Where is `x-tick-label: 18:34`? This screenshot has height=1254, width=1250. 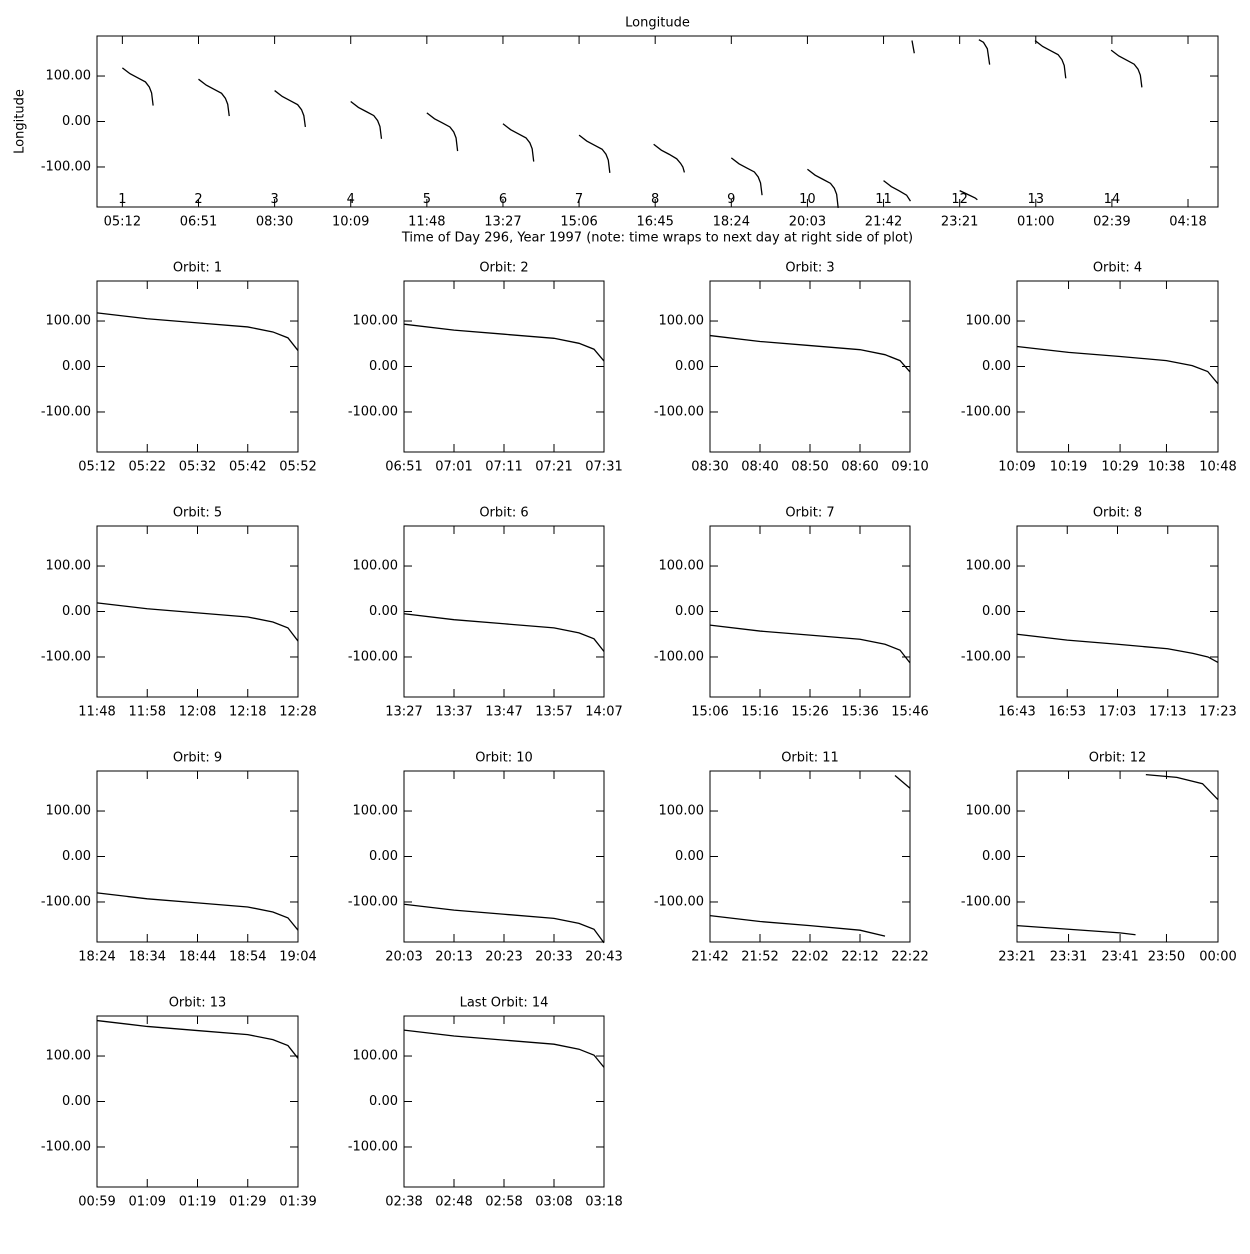 x-tick-label: 18:34 is located at coordinates (147, 957).